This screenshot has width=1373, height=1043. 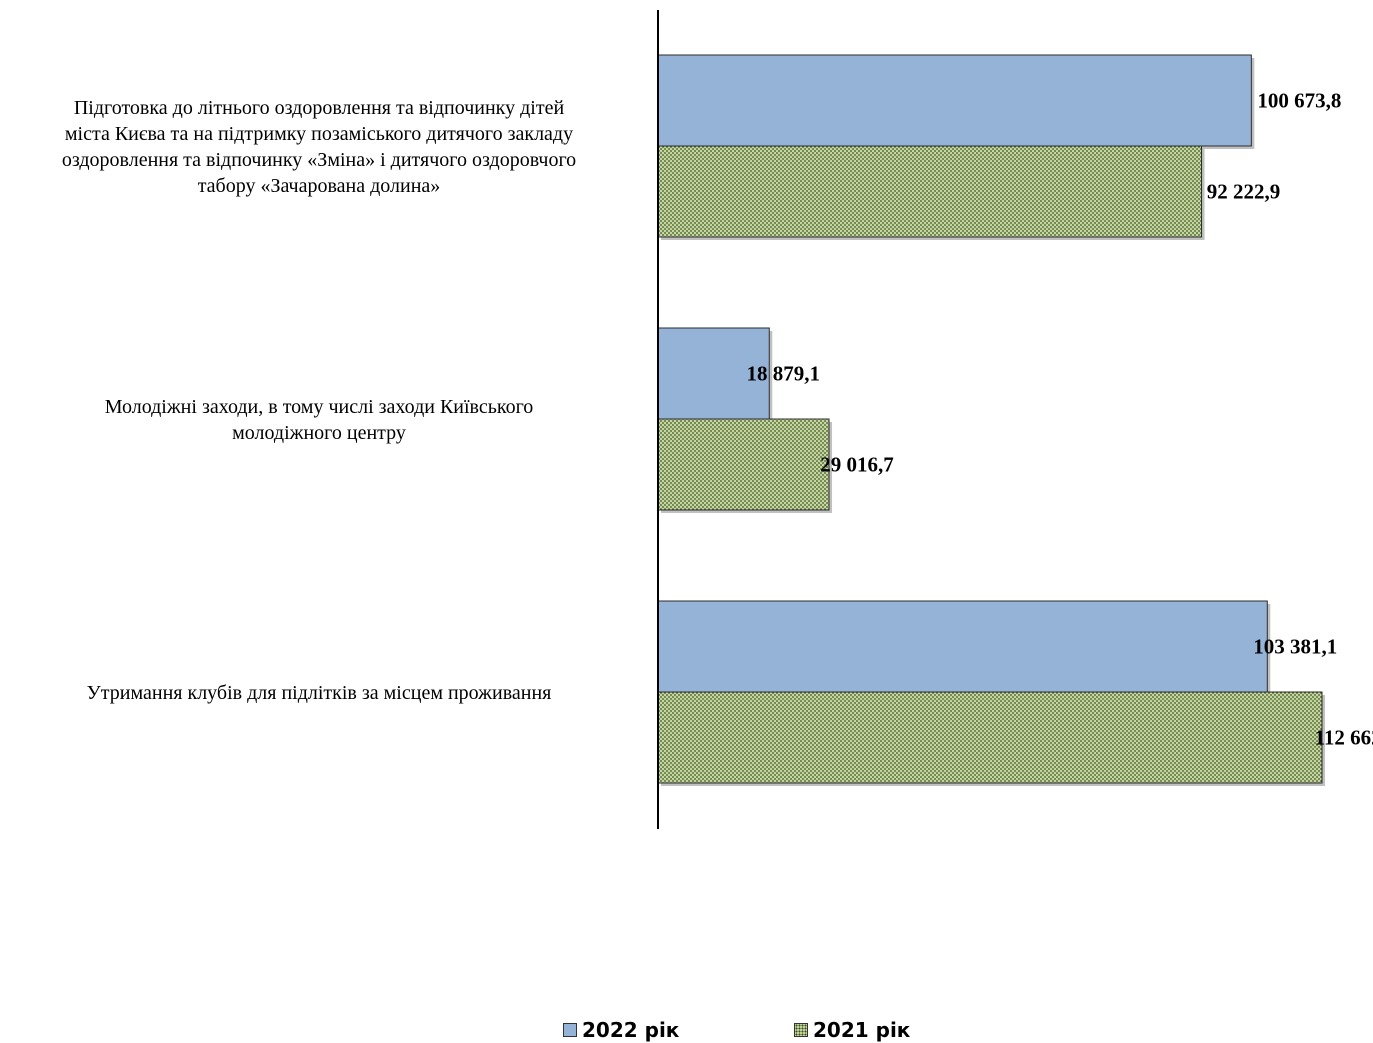 What do you see at coordinates (1244, 192) in the screenshot?
I see `data-label-2021-1: 92 222,9` at bounding box center [1244, 192].